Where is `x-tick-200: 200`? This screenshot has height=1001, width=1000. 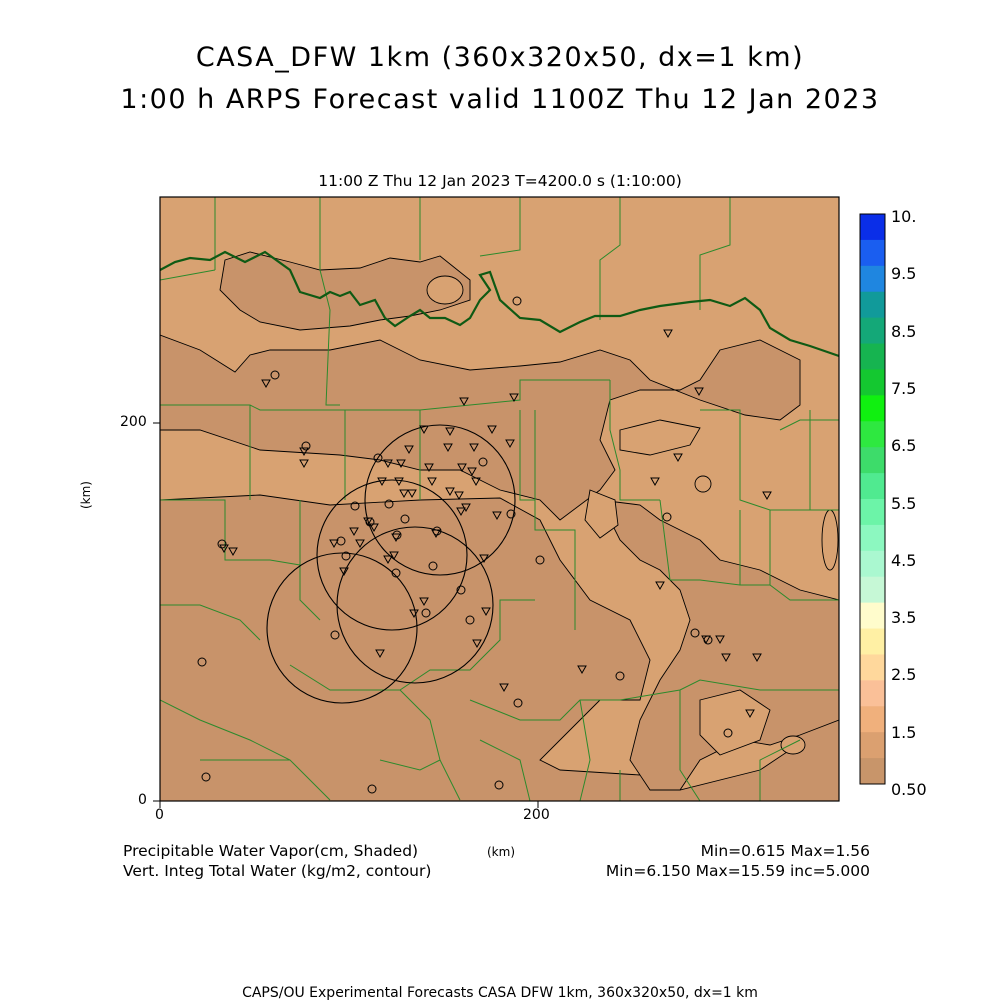 x-tick-200: 200 is located at coordinates (536, 815).